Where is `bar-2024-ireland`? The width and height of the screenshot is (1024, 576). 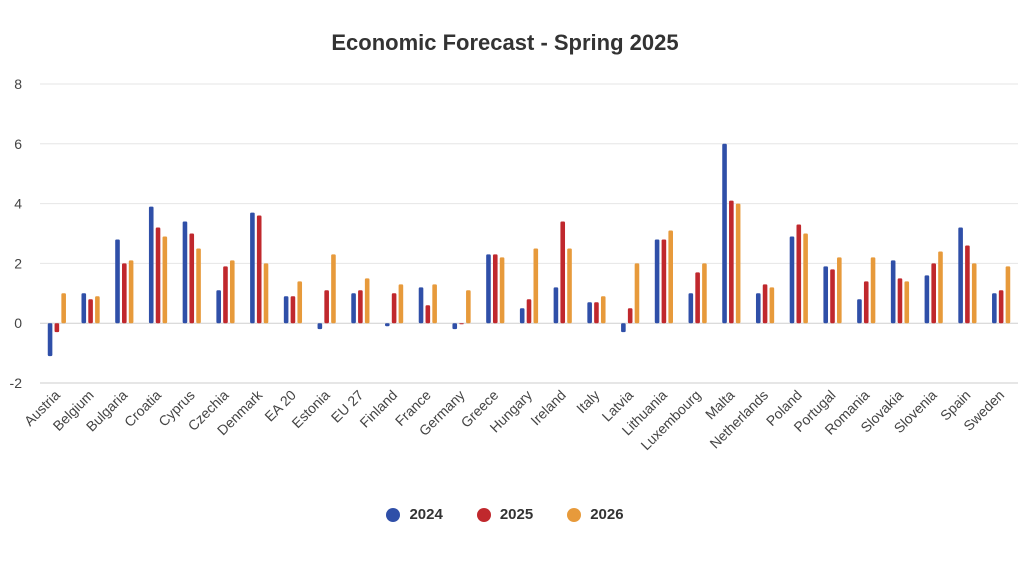 bar-2024-ireland is located at coordinates (556, 305).